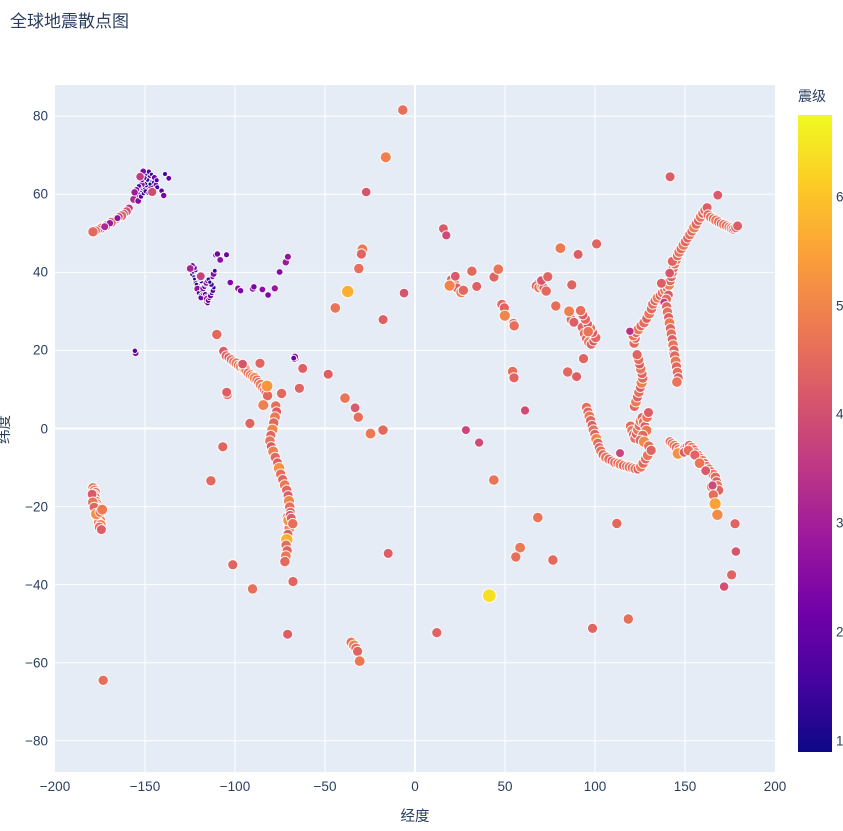  Describe the element at coordinates (815, 433) in the screenshot. I see `colorbar-gradient` at that location.